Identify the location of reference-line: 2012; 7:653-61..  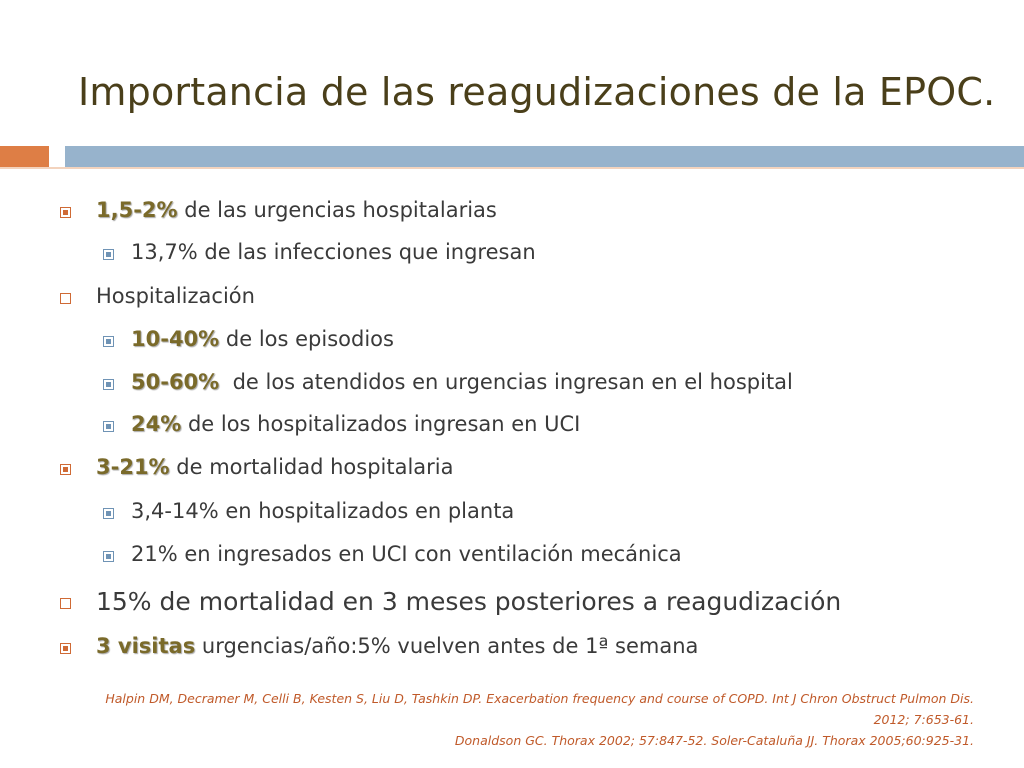
(923, 719).